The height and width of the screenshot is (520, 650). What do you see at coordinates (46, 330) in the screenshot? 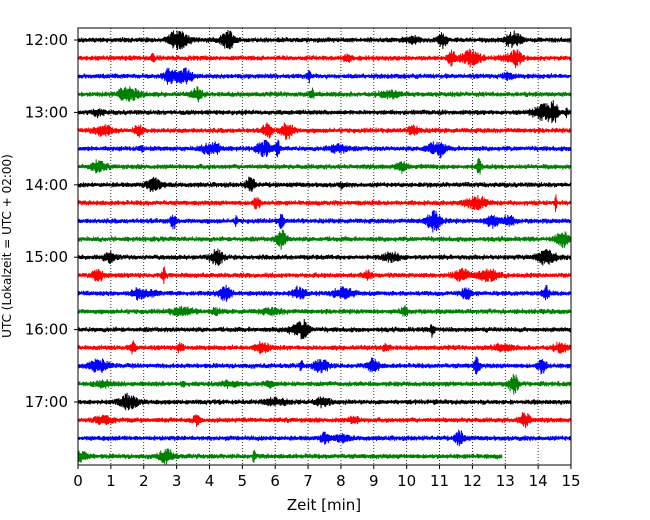
I see `y-tick-label: 16:00` at bounding box center [46, 330].